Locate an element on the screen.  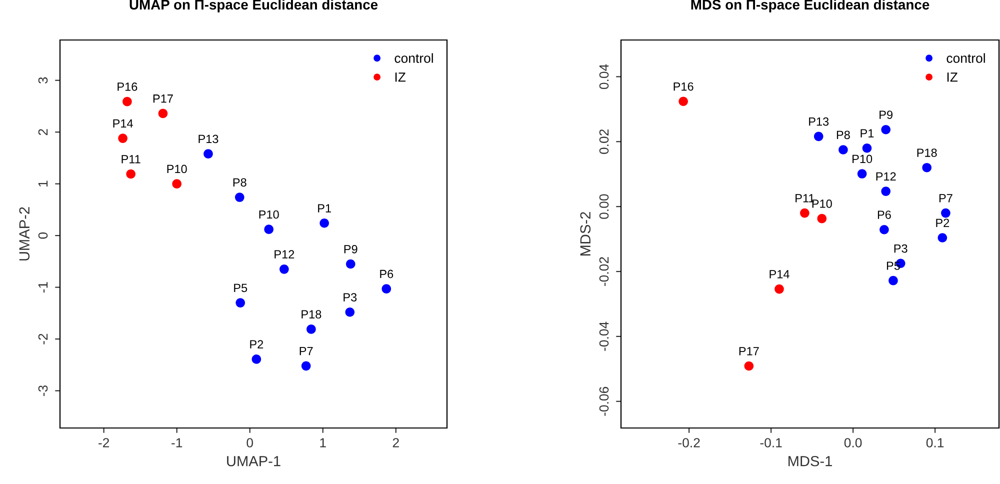
y-tick-label: -0.02 is located at coordinates (604, 271).